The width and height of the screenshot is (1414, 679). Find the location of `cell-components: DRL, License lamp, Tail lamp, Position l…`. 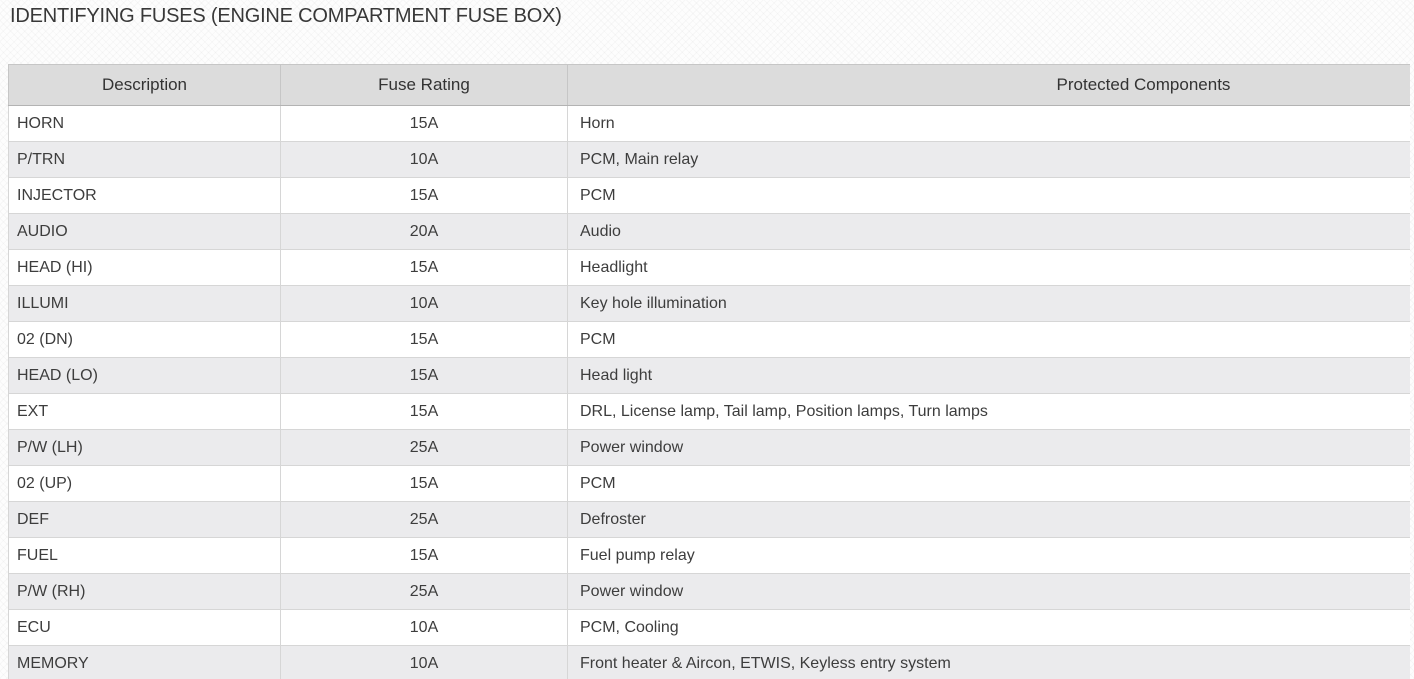

cell-components: DRL, License lamp, Tail lamp, Position l… is located at coordinates (988, 411).